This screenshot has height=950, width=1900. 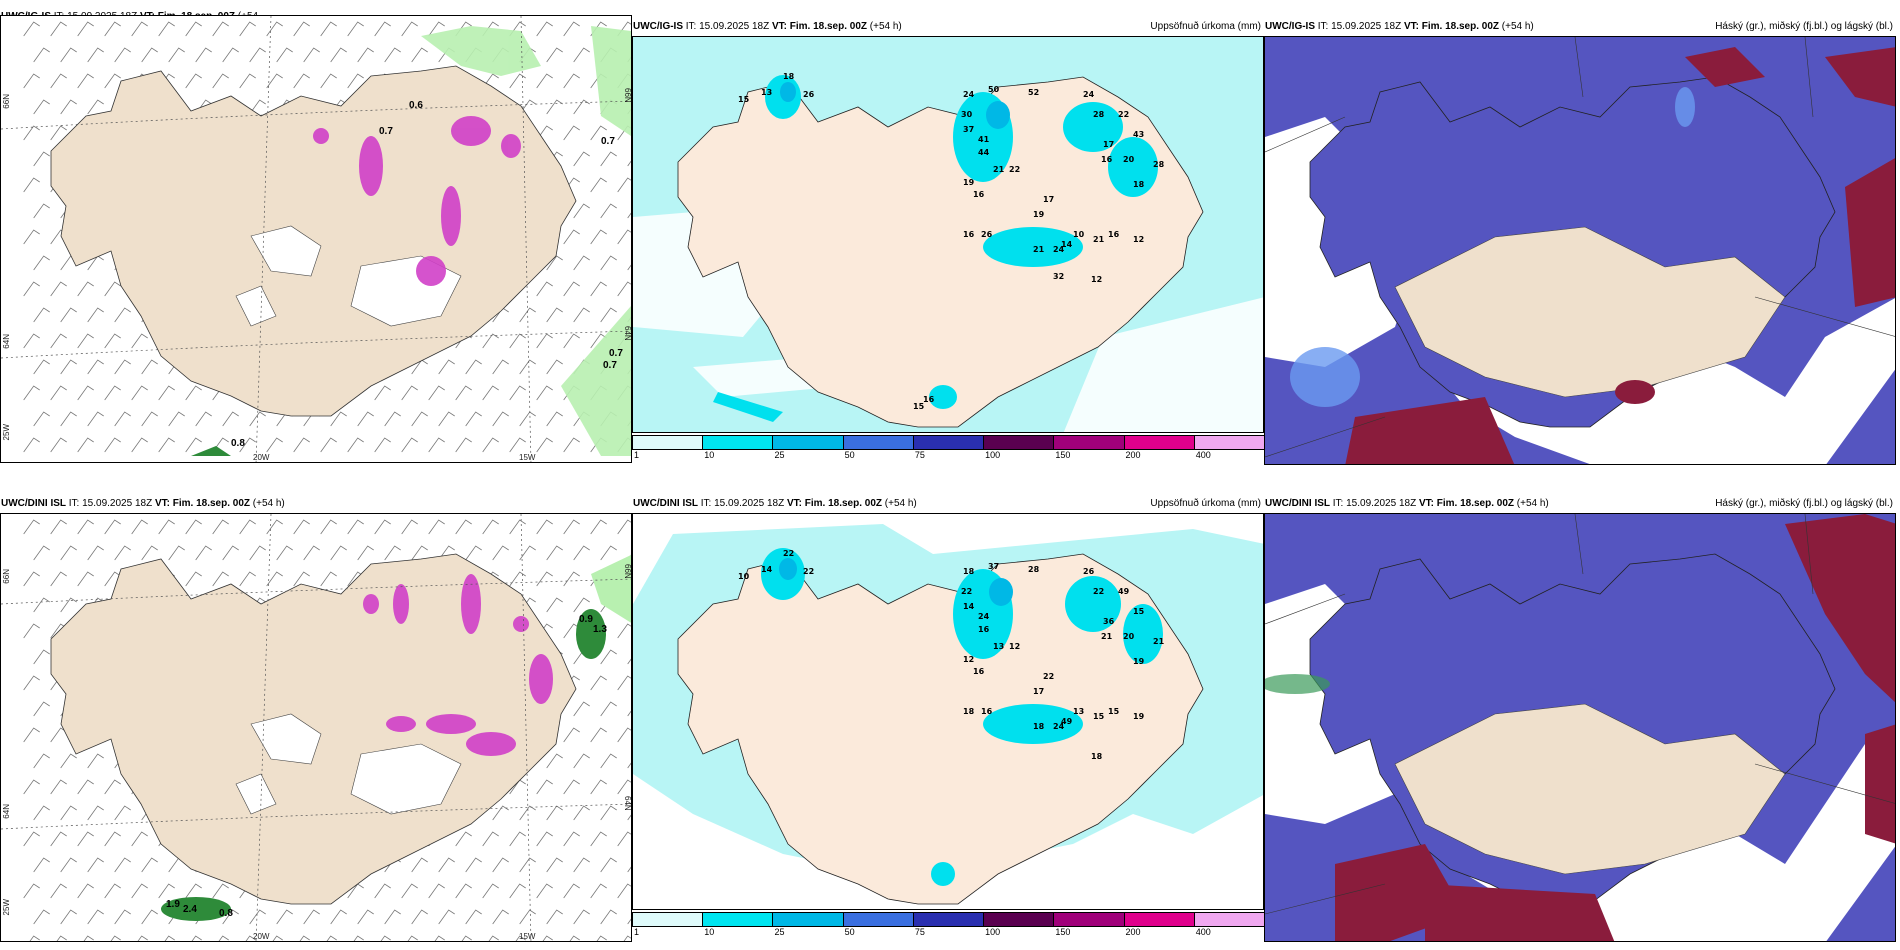 I want to click on precip-value: 20, so click(x=1129, y=636).